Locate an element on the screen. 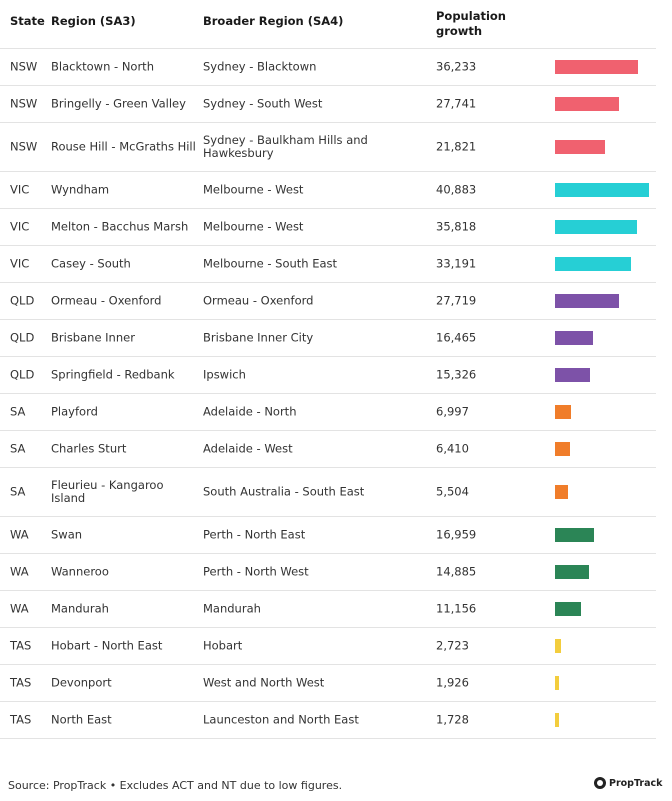 This screenshot has height=801, width=672. broader-region-cell: Launceston and North East is located at coordinates (281, 719).